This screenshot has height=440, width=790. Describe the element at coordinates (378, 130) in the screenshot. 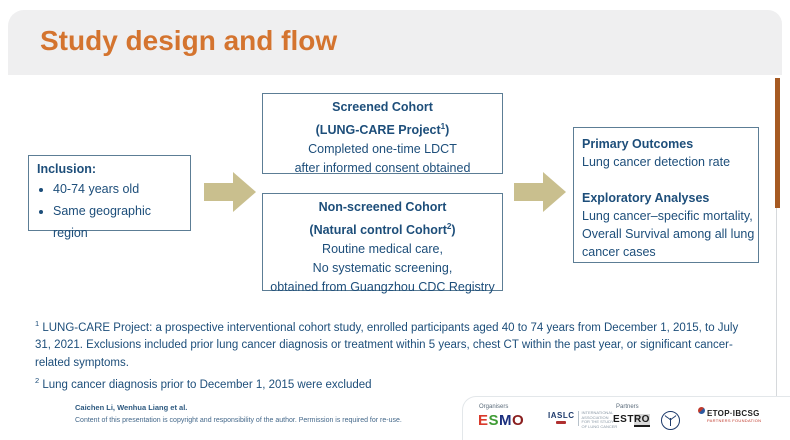

I see `subtitle-text: (LUNG-CARE Project` at that location.